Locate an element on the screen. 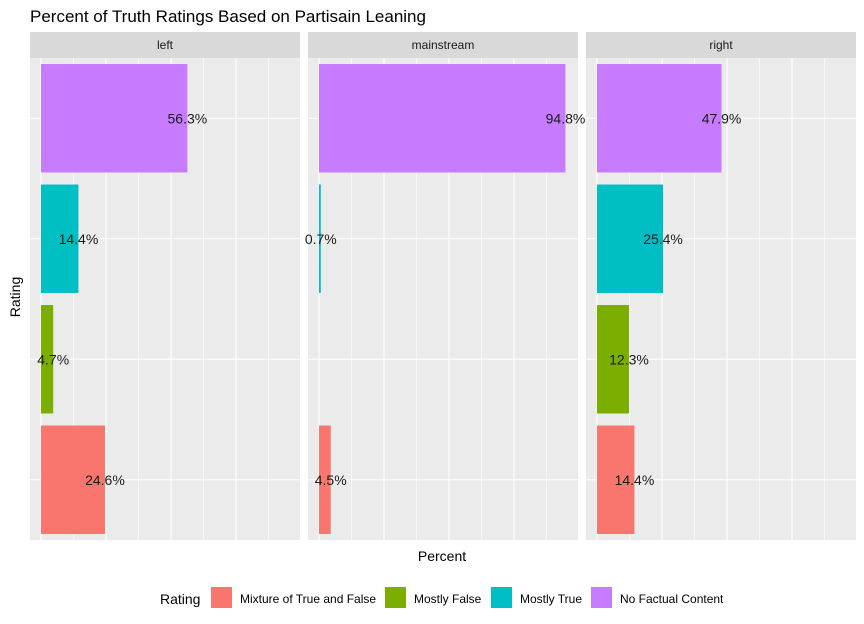  strip-left is located at coordinates (165, 45).